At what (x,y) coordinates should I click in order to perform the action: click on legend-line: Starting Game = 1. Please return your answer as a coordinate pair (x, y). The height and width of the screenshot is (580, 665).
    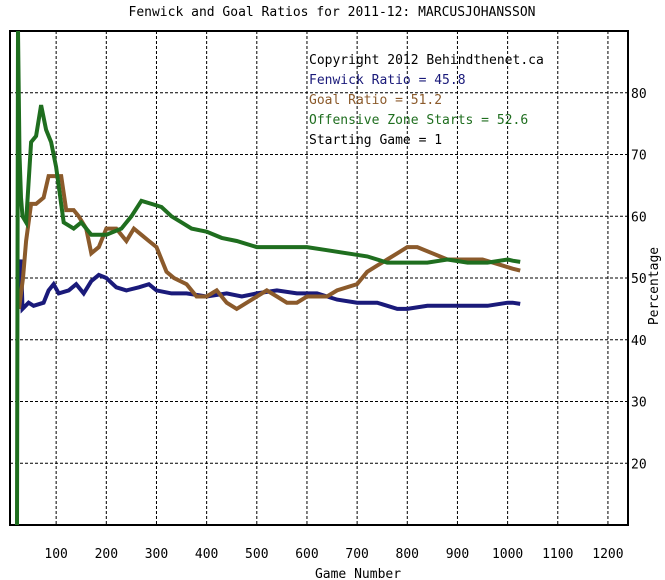
    Looking at the image, I should click on (375, 140).